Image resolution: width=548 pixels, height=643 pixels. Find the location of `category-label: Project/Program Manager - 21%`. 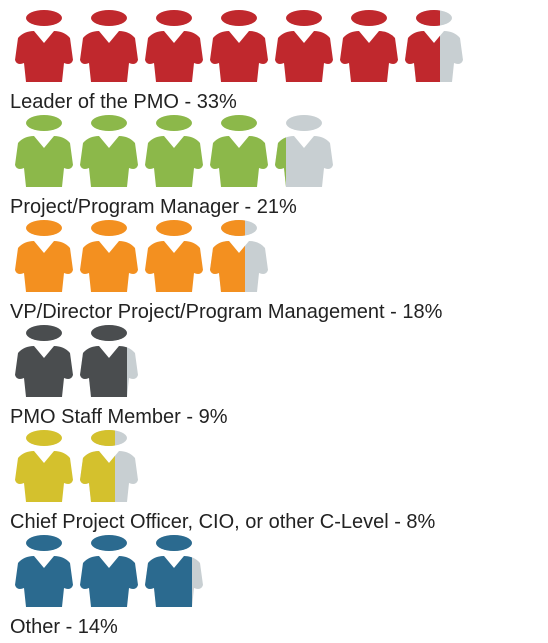

category-label: Project/Program Manager - 21% is located at coordinates (153, 207).